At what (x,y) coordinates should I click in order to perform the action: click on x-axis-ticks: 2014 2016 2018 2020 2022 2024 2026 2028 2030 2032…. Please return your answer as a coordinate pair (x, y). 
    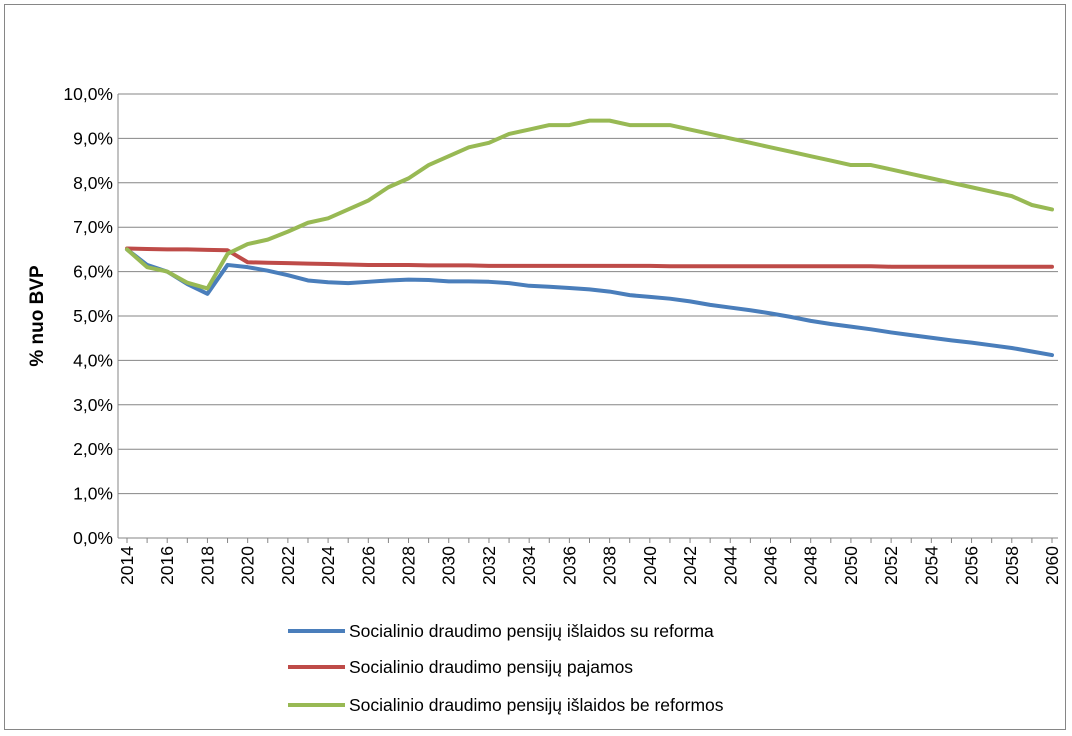
    Looking at the image, I should click on (589, 565).